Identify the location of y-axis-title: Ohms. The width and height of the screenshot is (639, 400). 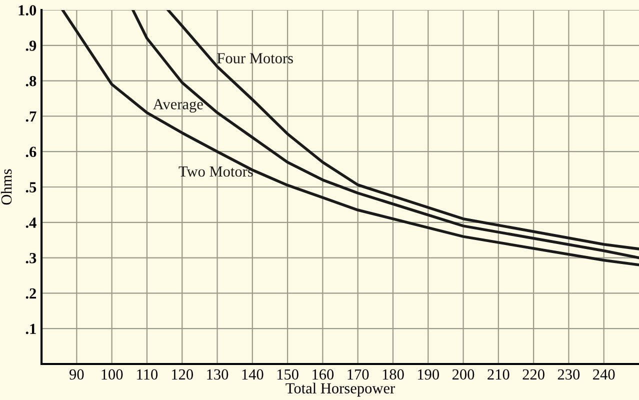
(6, 187).